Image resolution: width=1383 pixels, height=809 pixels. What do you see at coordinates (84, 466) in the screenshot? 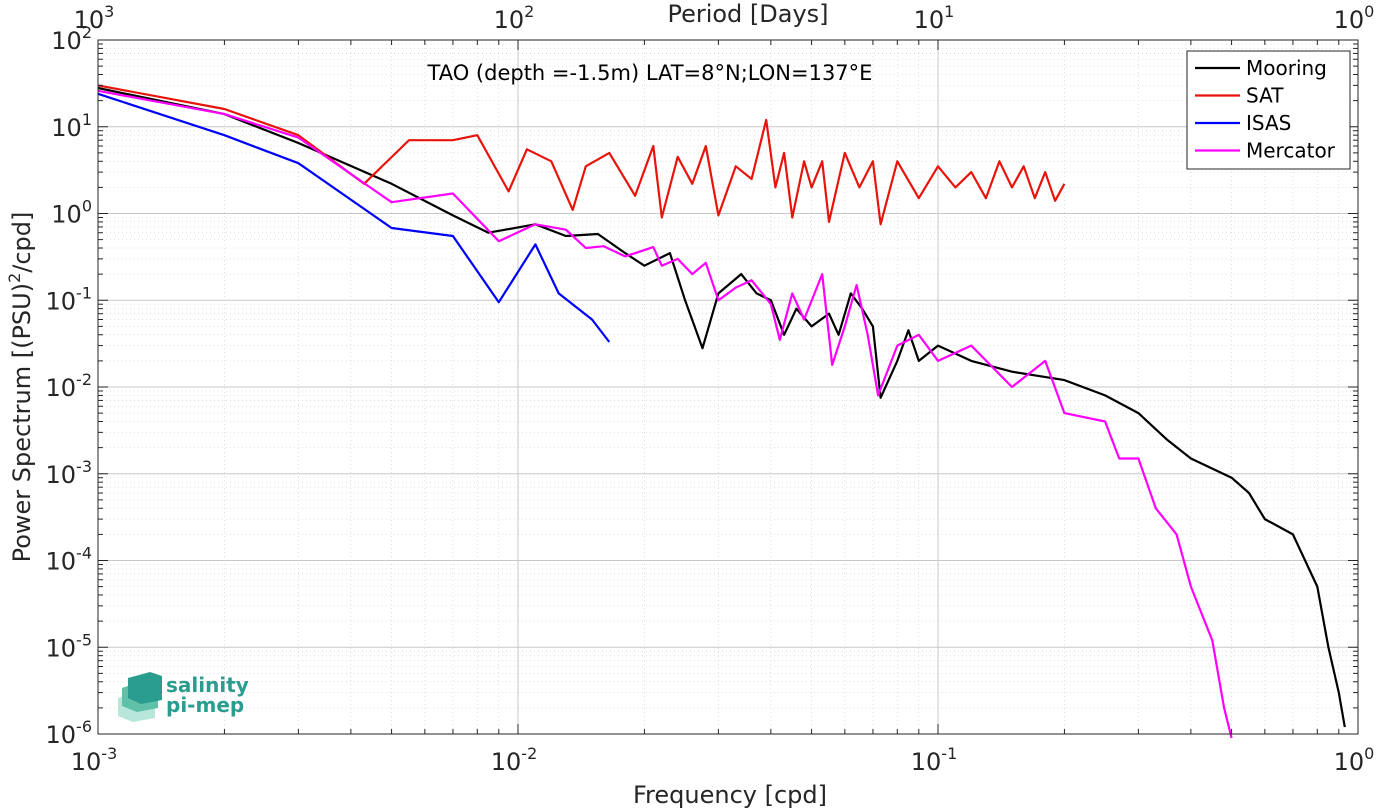
I see `y-tick-label-exponent: -3` at bounding box center [84, 466].